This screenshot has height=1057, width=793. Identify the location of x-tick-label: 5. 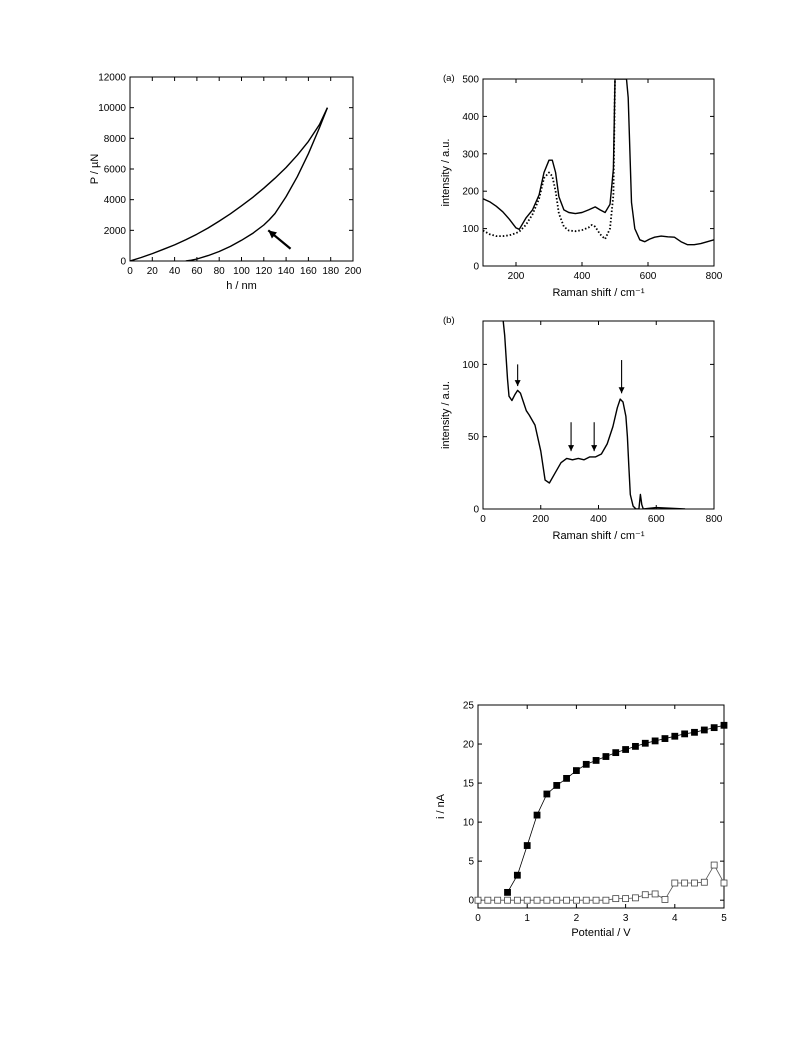
(724, 918).